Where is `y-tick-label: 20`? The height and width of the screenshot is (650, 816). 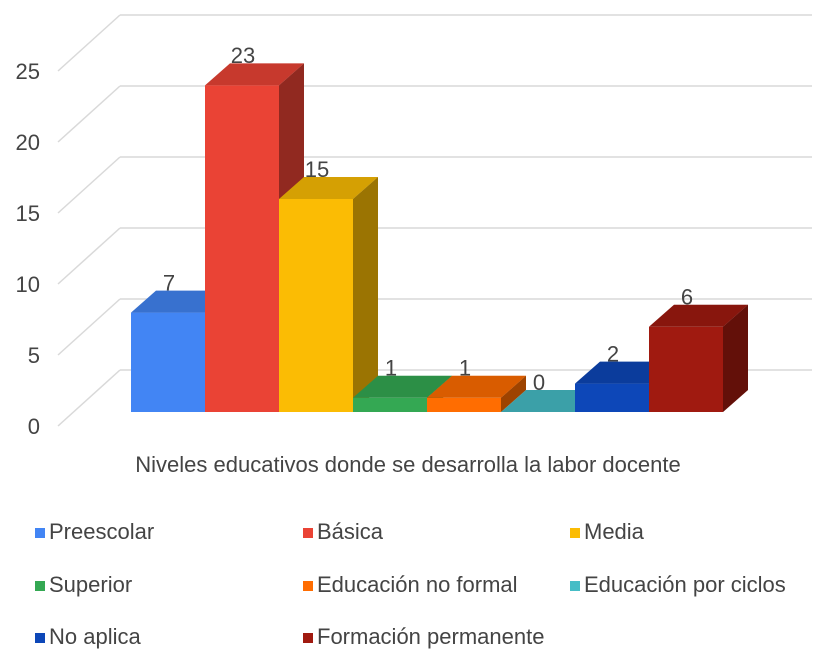
y-tick-label: 20 is located at coordinates (28, 142).